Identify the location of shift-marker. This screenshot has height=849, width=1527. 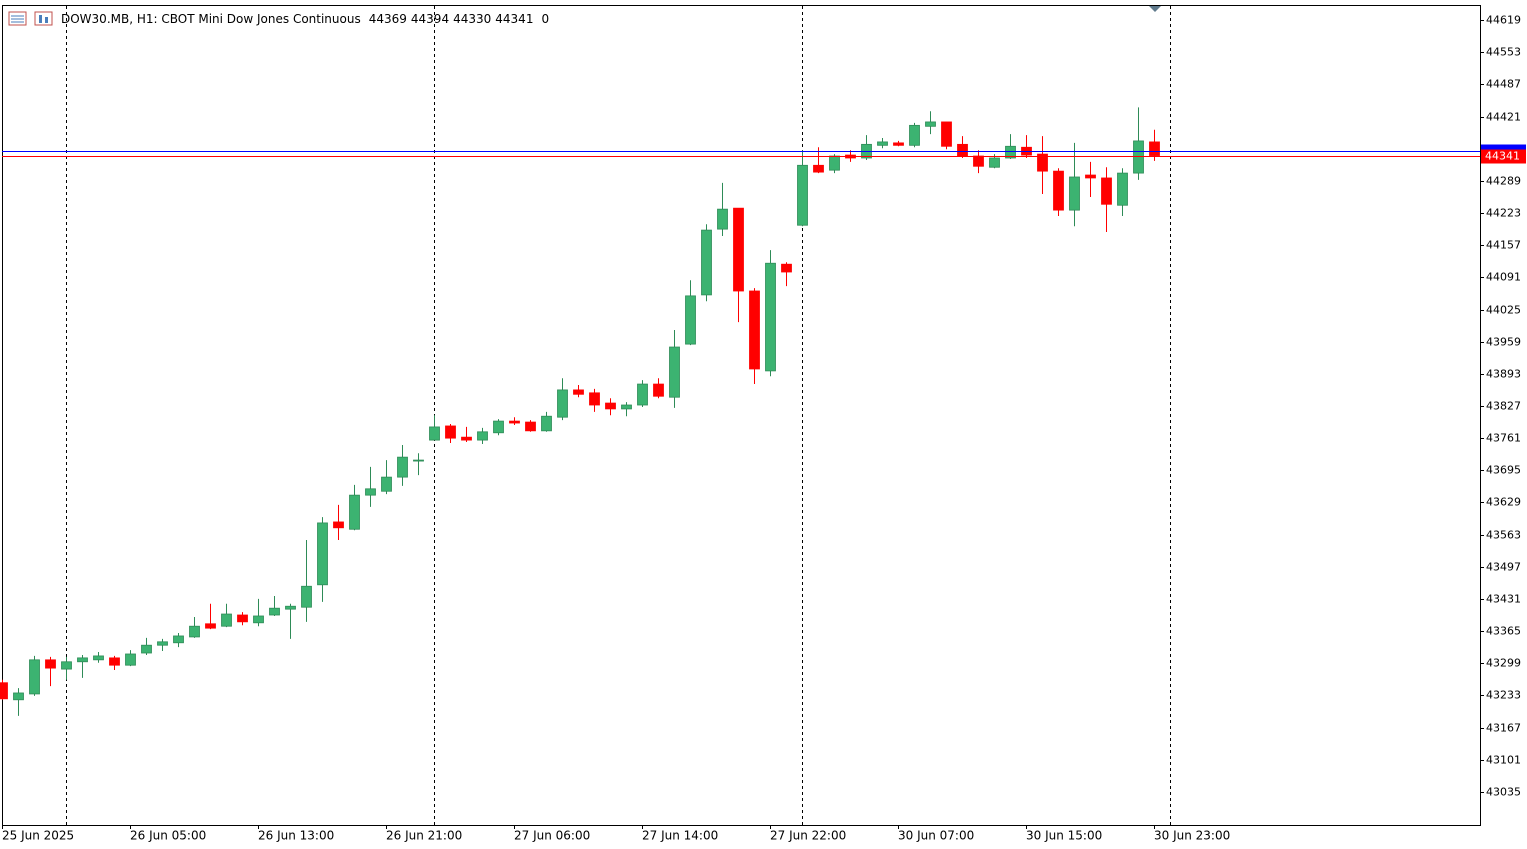
(1155, 9).